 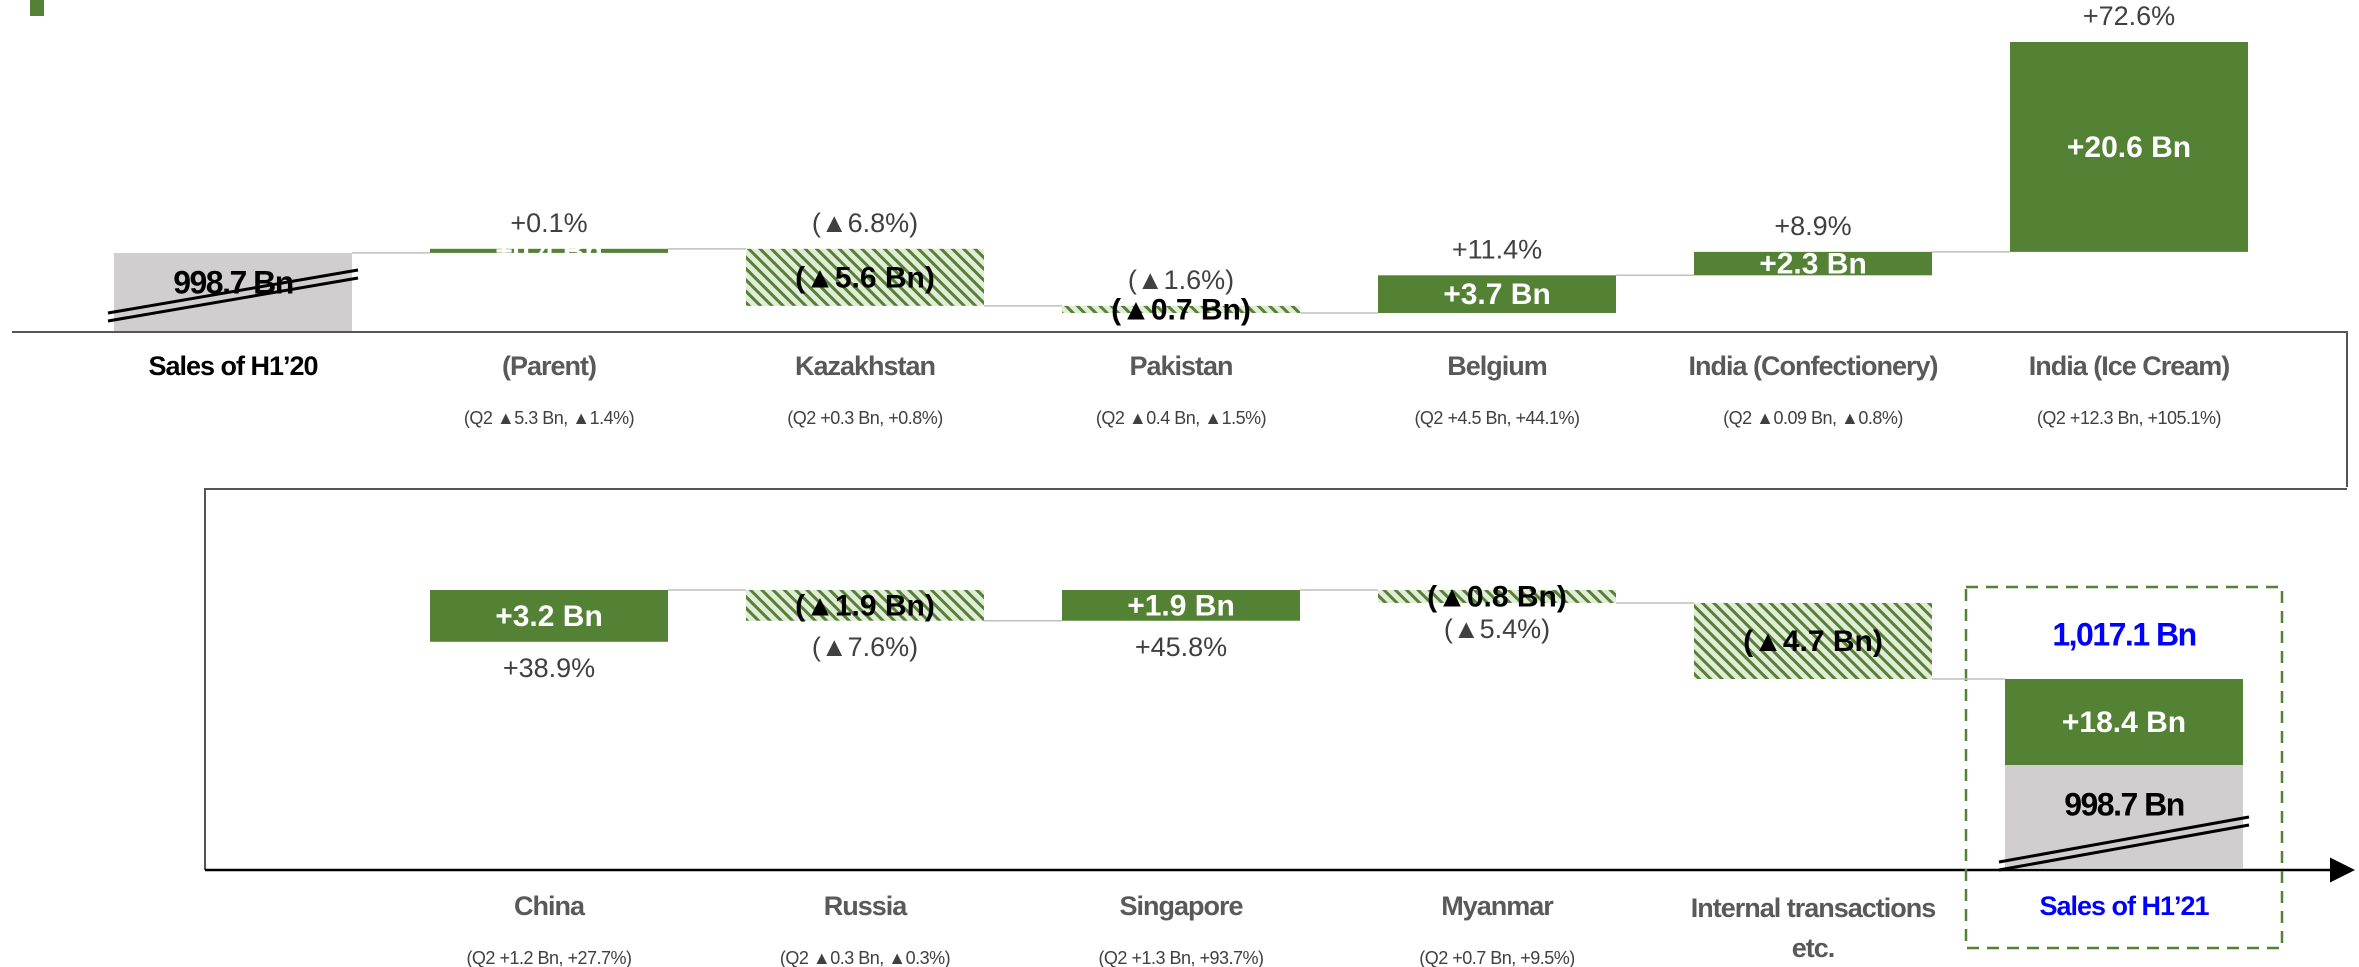 I want to click on value-label: (▲5.6 Bn), so click(x=865, y=277).